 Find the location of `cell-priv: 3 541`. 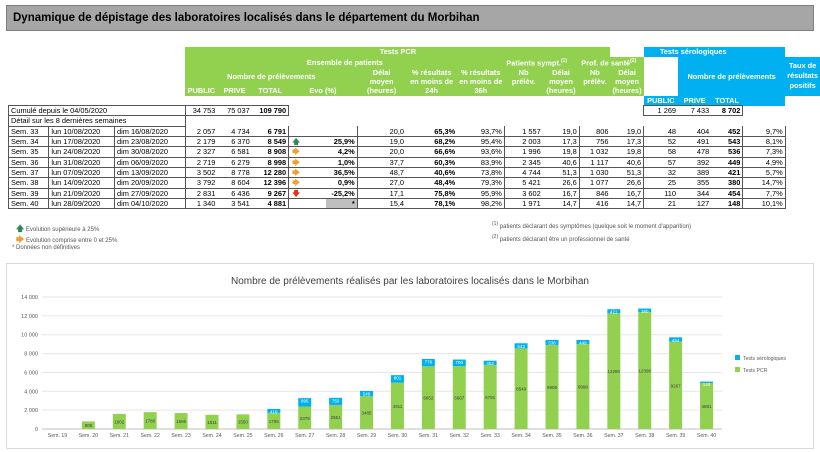

cell-priv: 3 541 is located at coordinates (234, 204).